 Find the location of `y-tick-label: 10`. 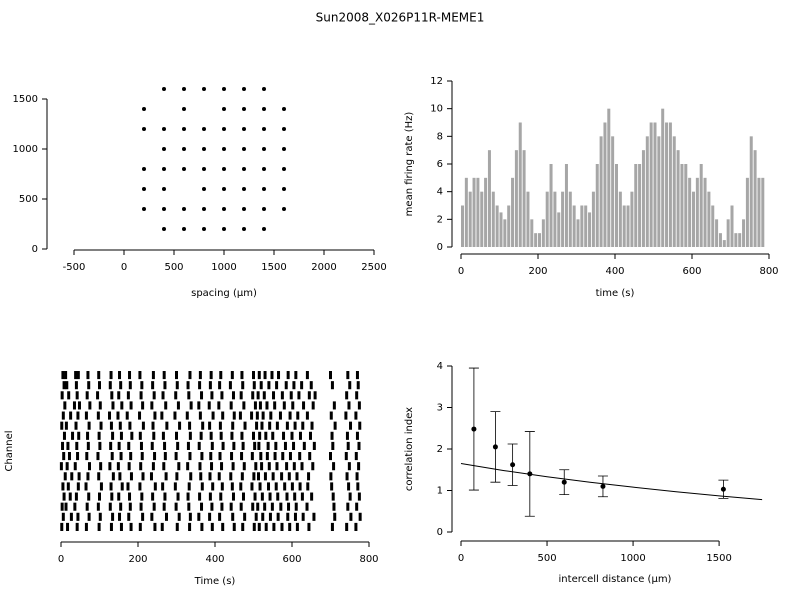

y-tick-label: 10 is located at coordinates (436, 109).